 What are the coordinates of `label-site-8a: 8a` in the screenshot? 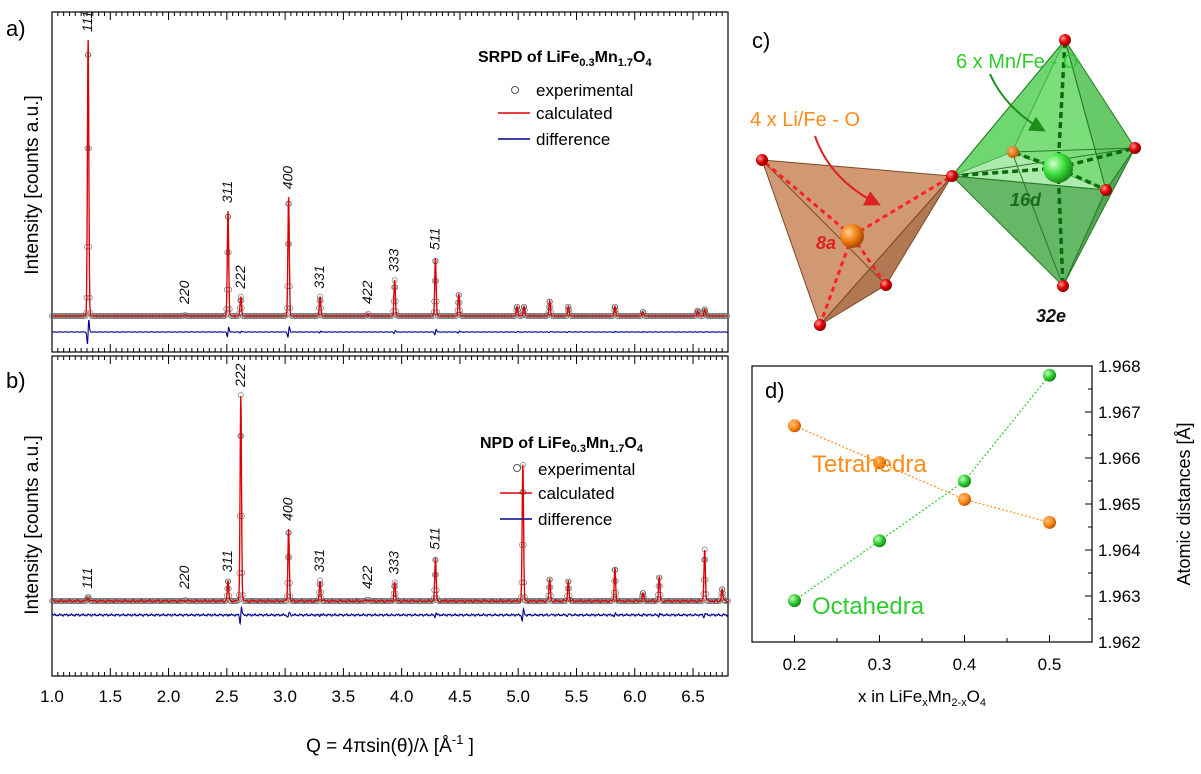 It's located at (826, 243).